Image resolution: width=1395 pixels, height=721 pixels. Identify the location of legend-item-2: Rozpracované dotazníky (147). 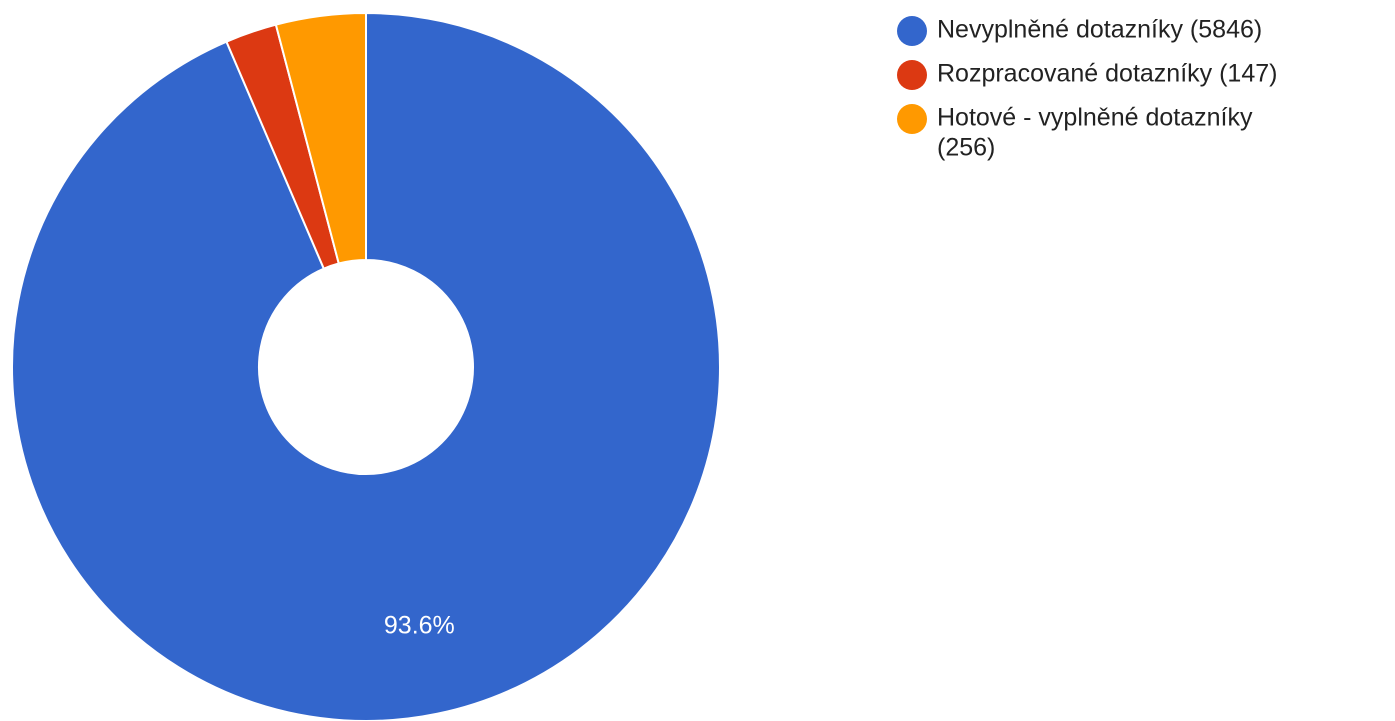
(1087, 75).